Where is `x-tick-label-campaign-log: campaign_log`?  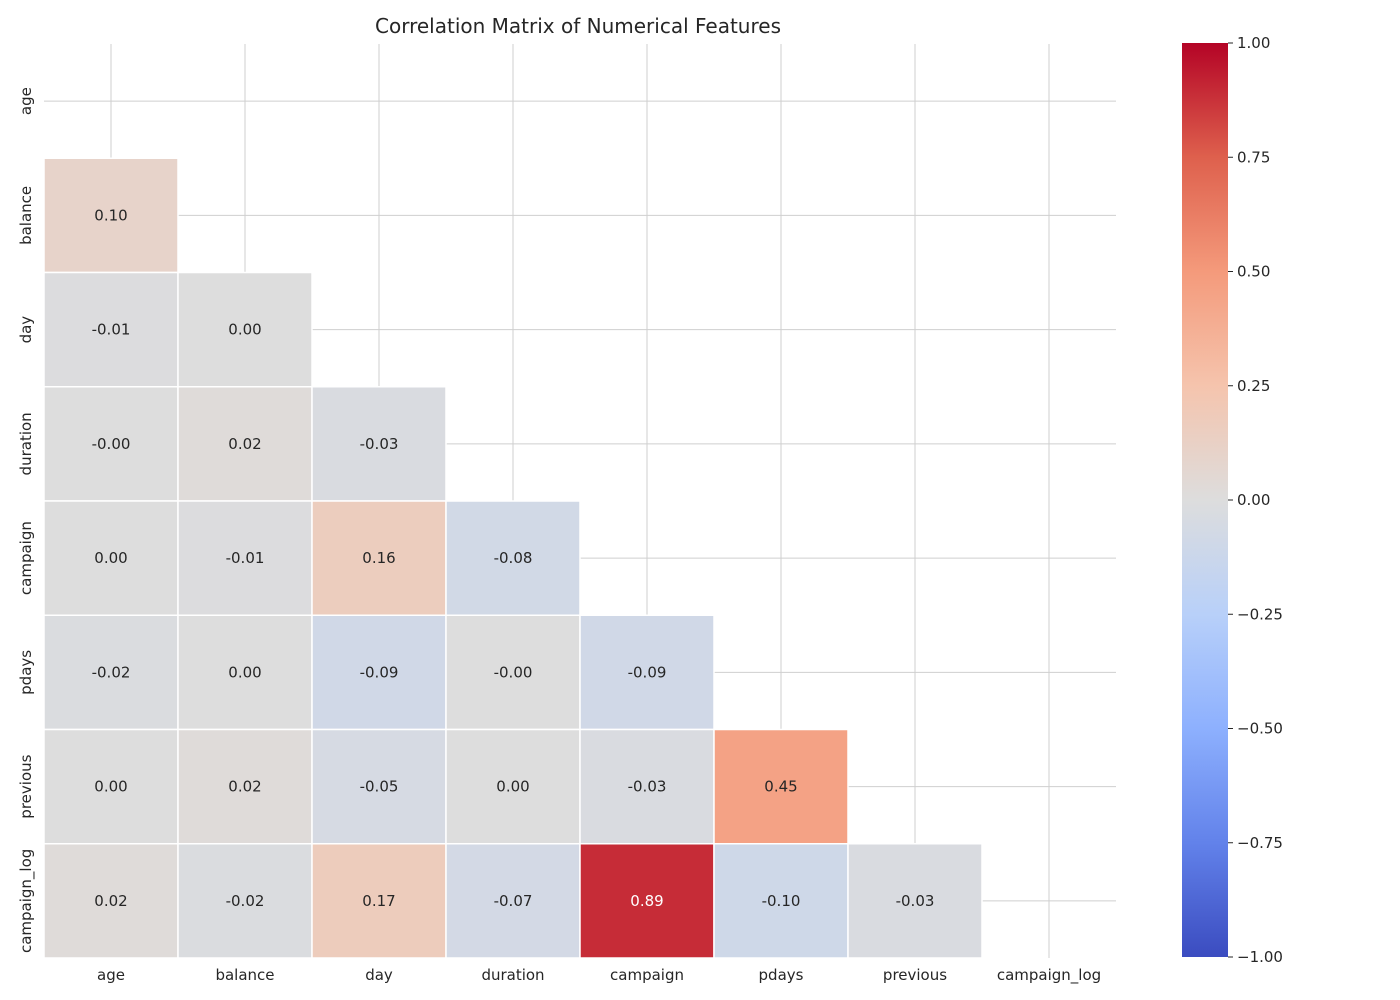 x-tick-label-campaign-log: campaign_log is located at coordinates (1049, 975).